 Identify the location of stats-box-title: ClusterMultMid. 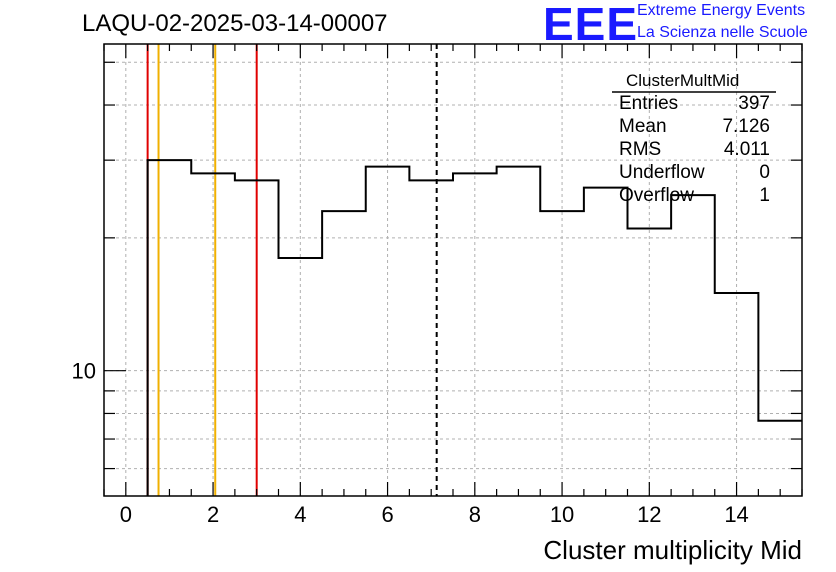
(683, 80).